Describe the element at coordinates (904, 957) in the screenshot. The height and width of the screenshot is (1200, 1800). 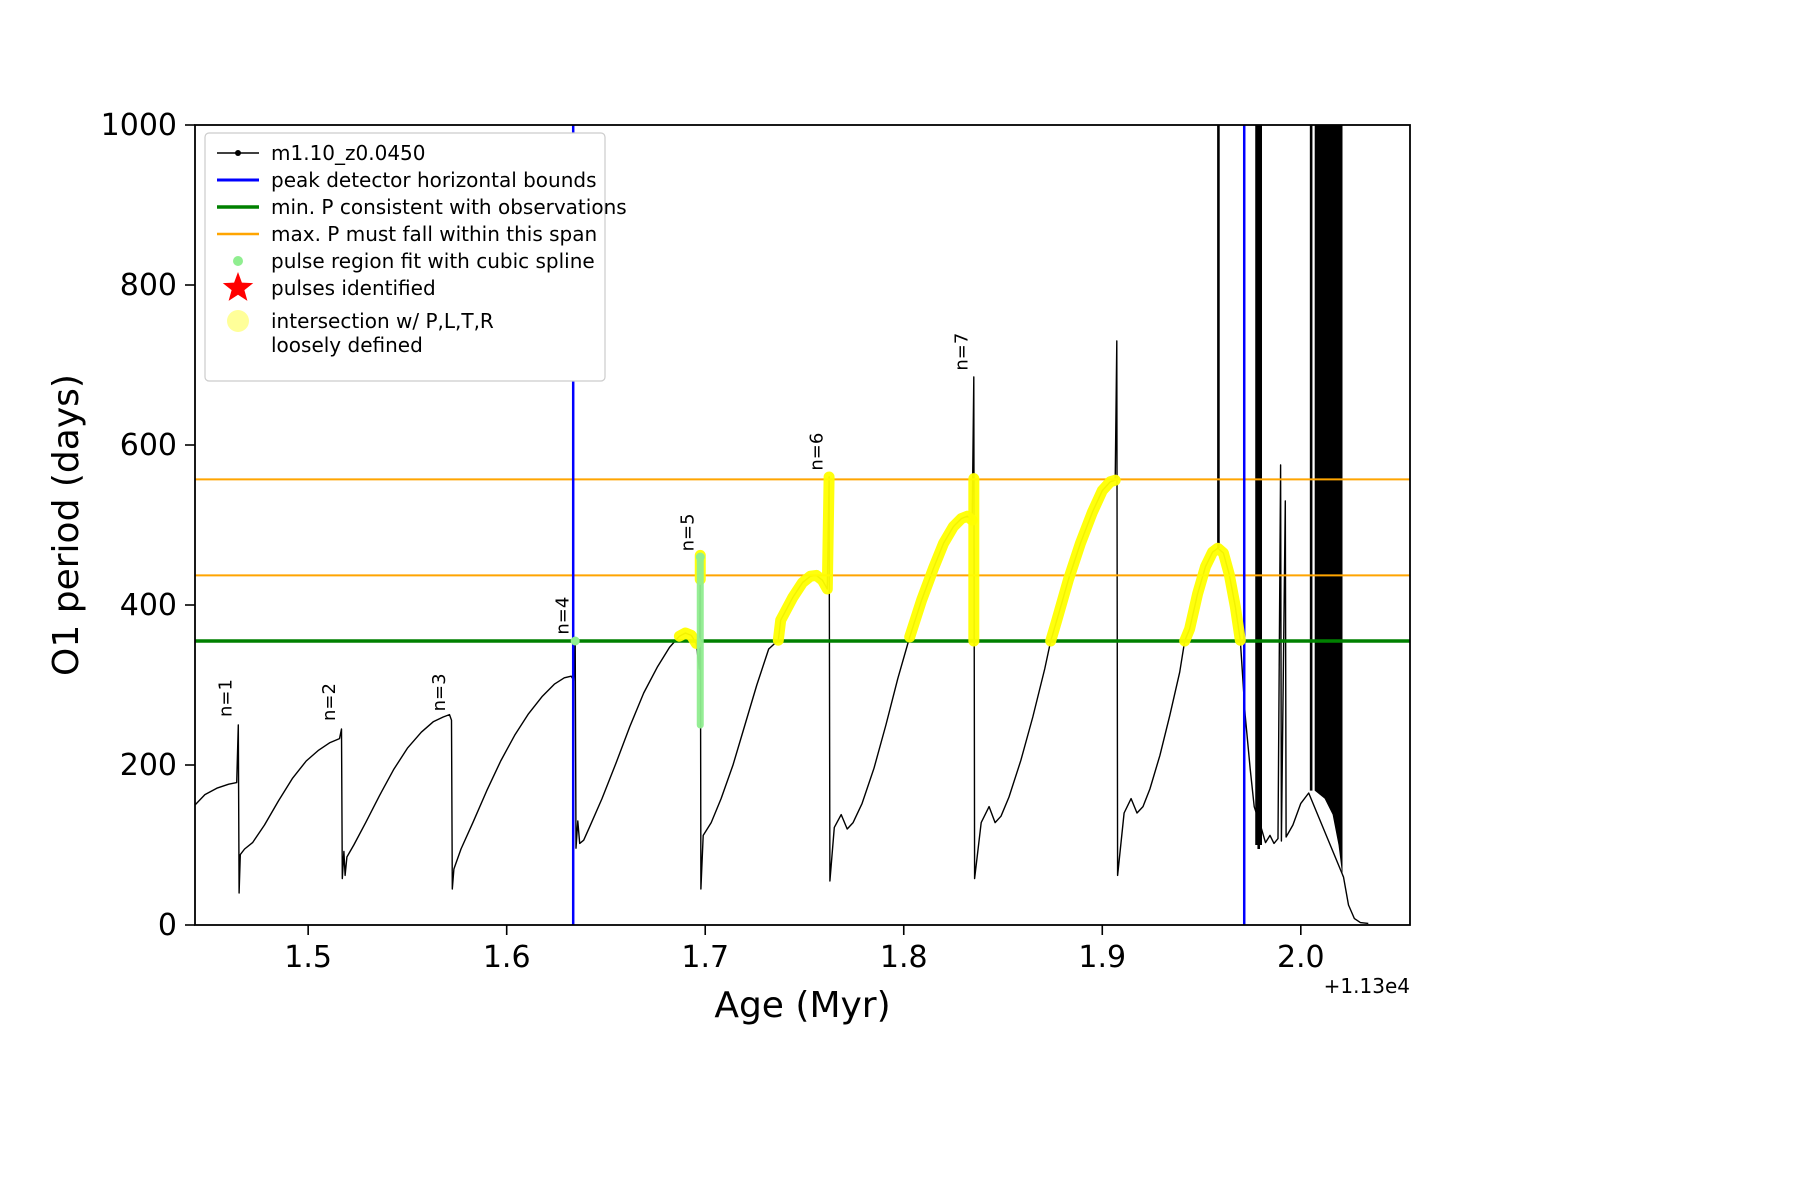
I see `x-tick-label: 1.8` at that location.